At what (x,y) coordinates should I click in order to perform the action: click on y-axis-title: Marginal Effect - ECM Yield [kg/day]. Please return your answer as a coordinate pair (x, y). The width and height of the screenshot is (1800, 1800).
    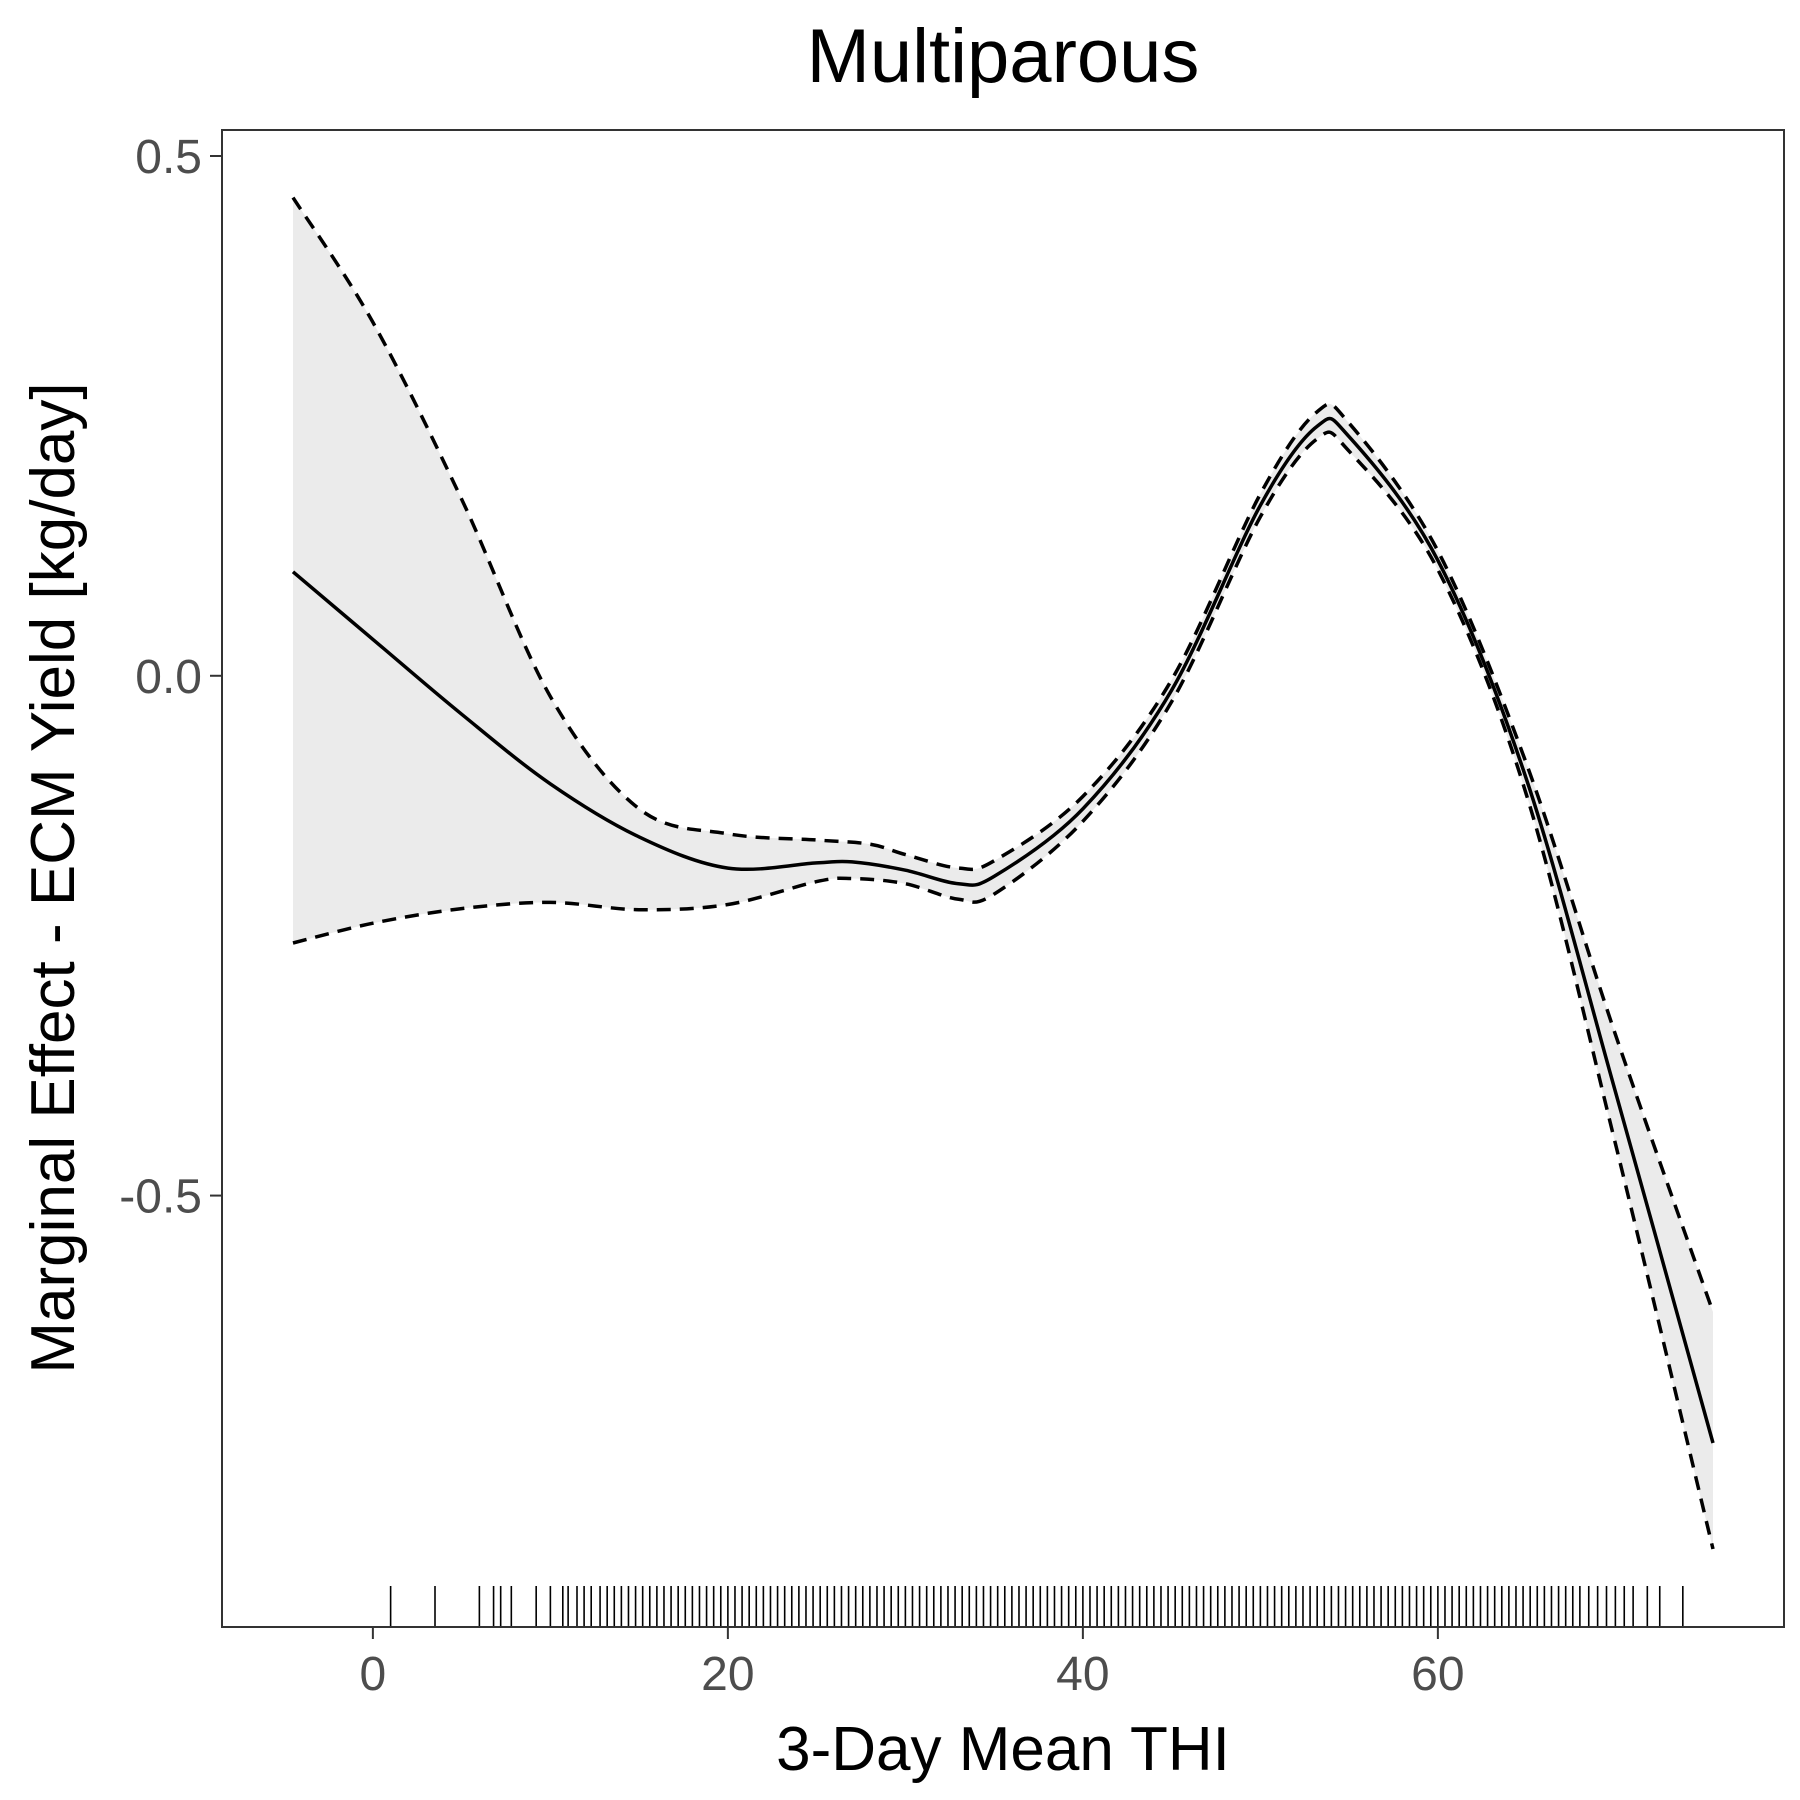
    Looking at the image, I should click on (53, 877).